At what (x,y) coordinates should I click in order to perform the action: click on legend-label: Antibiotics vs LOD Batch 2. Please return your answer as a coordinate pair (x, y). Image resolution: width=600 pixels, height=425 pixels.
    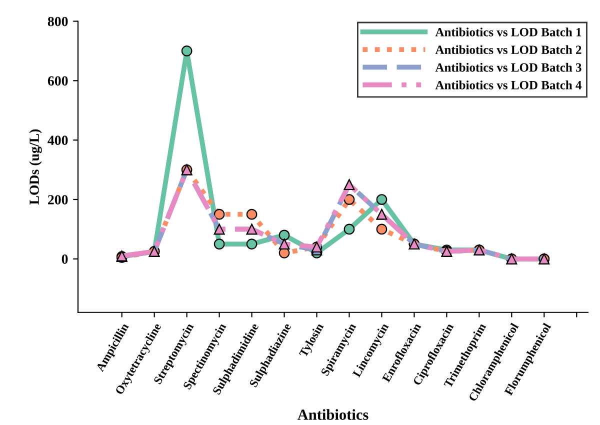
    Looking at the image, I should click on (508, 49).